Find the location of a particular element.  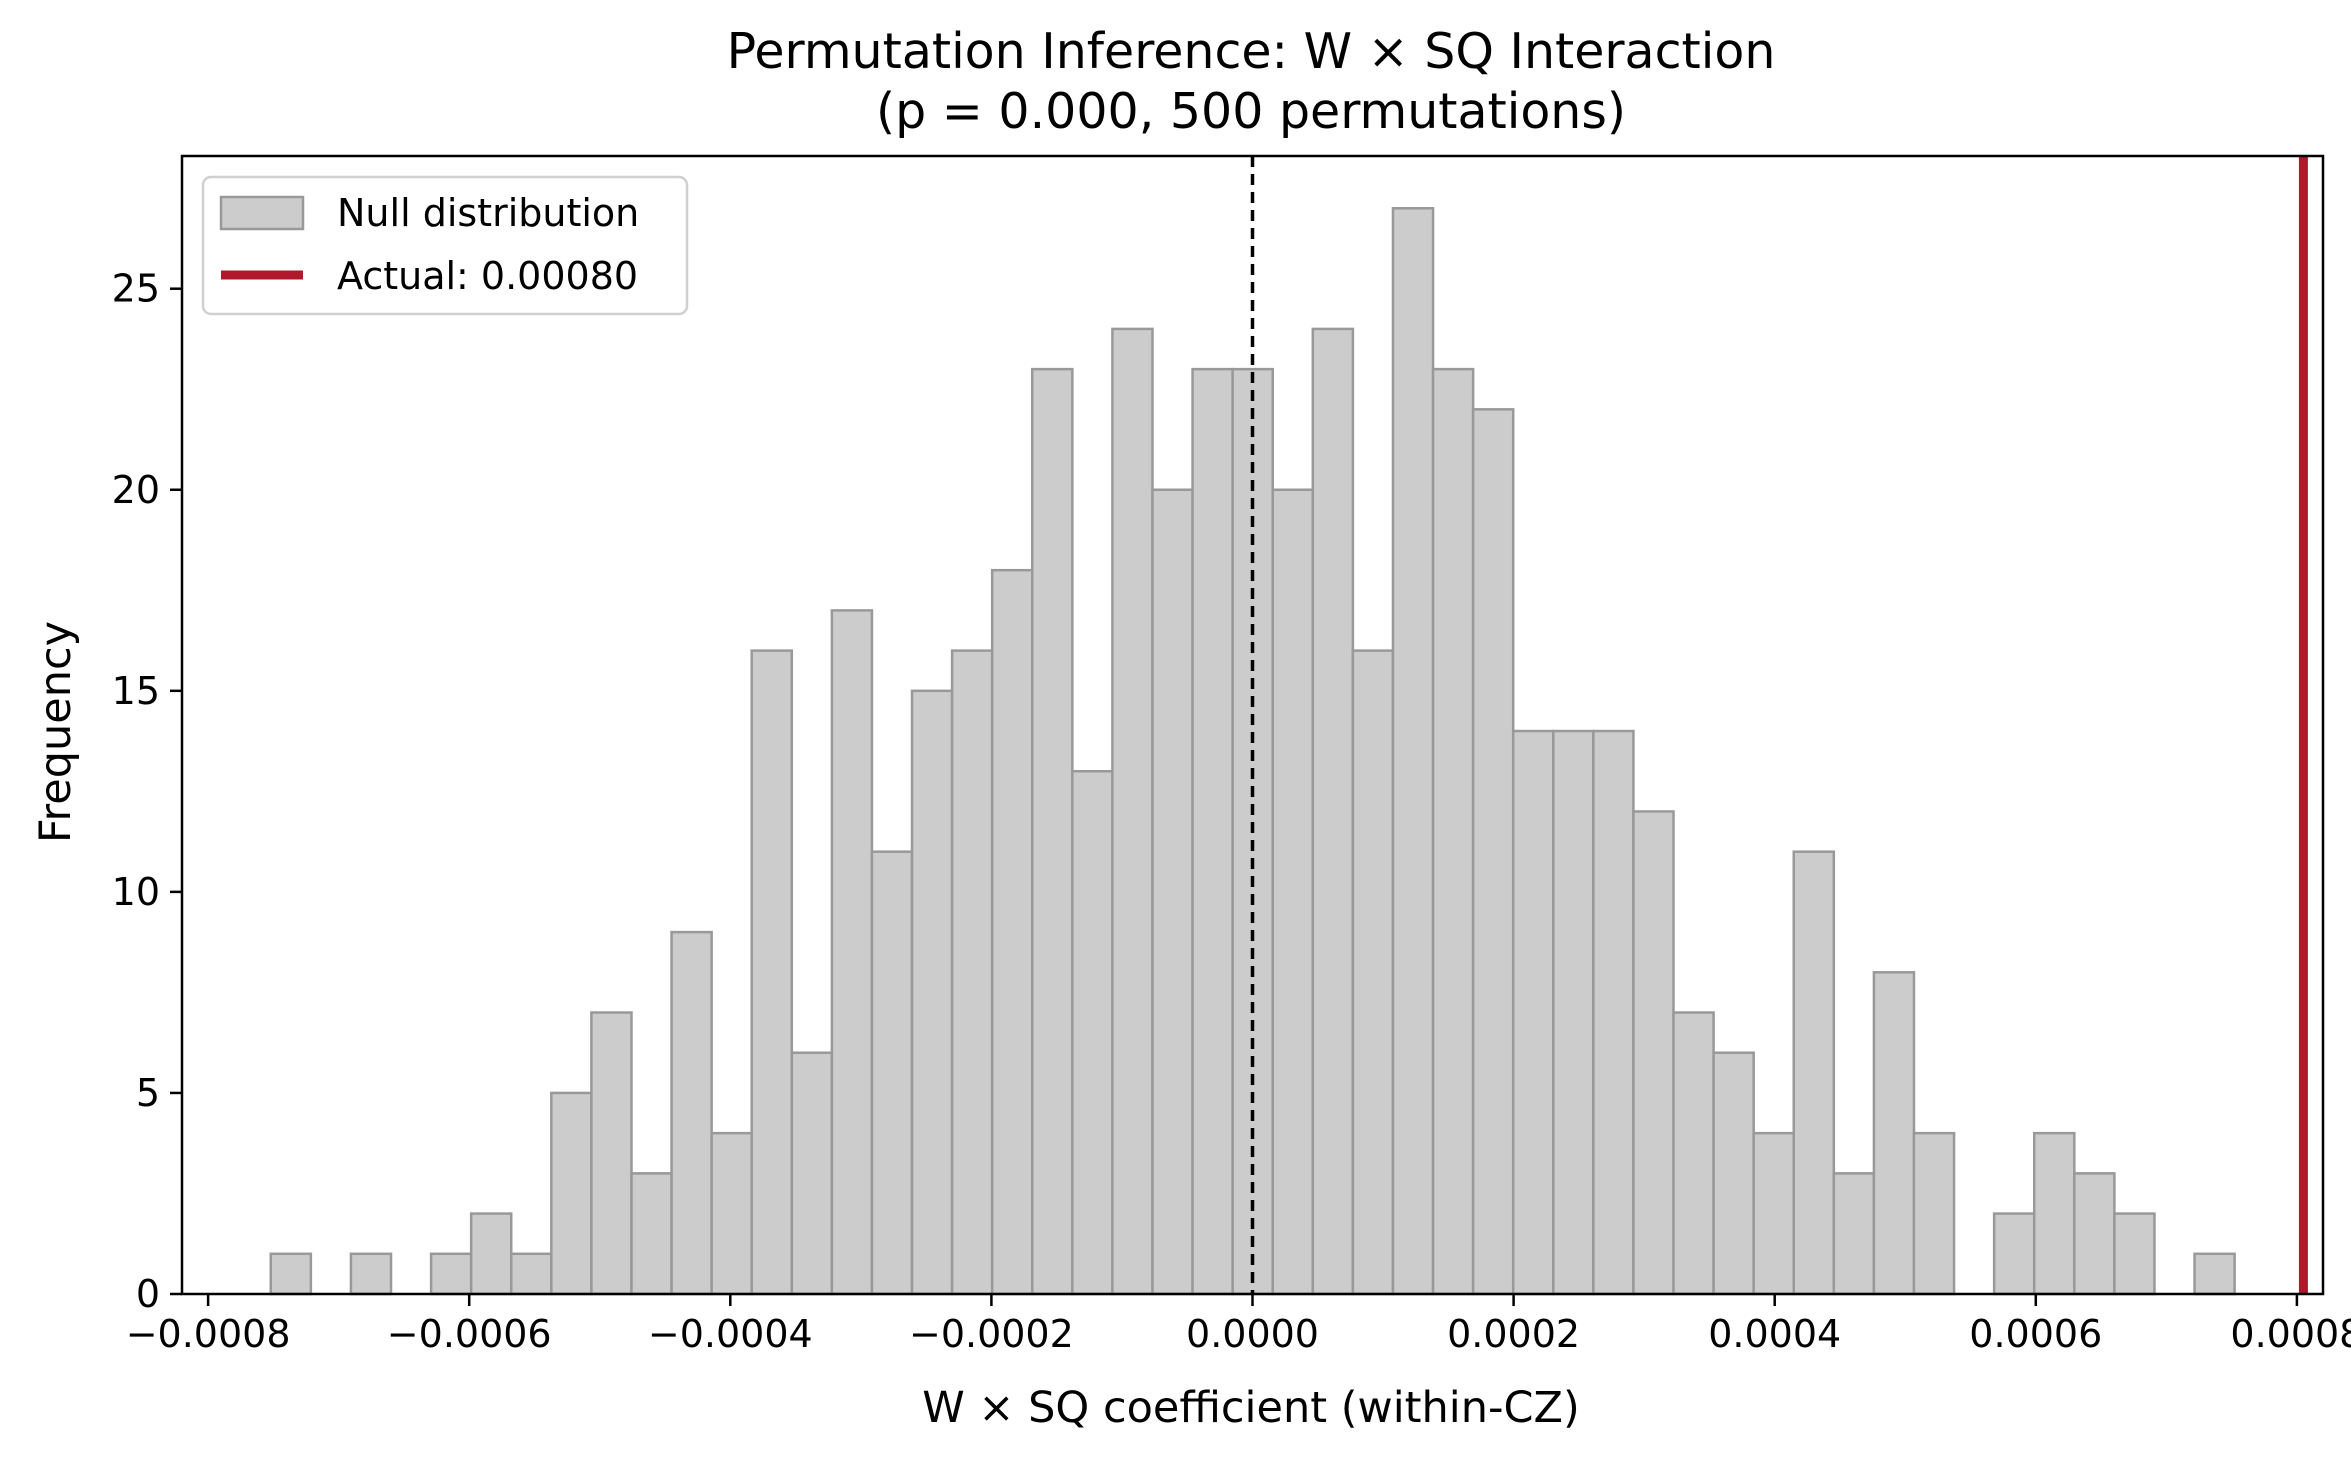

legend-null-swatch is located at coordinates (262, 213).